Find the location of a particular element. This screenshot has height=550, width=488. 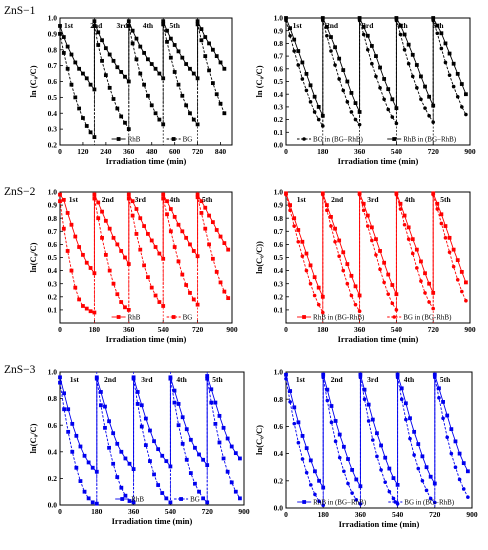

y-tick-label: 0.3 is located at coordinates (279, 283).